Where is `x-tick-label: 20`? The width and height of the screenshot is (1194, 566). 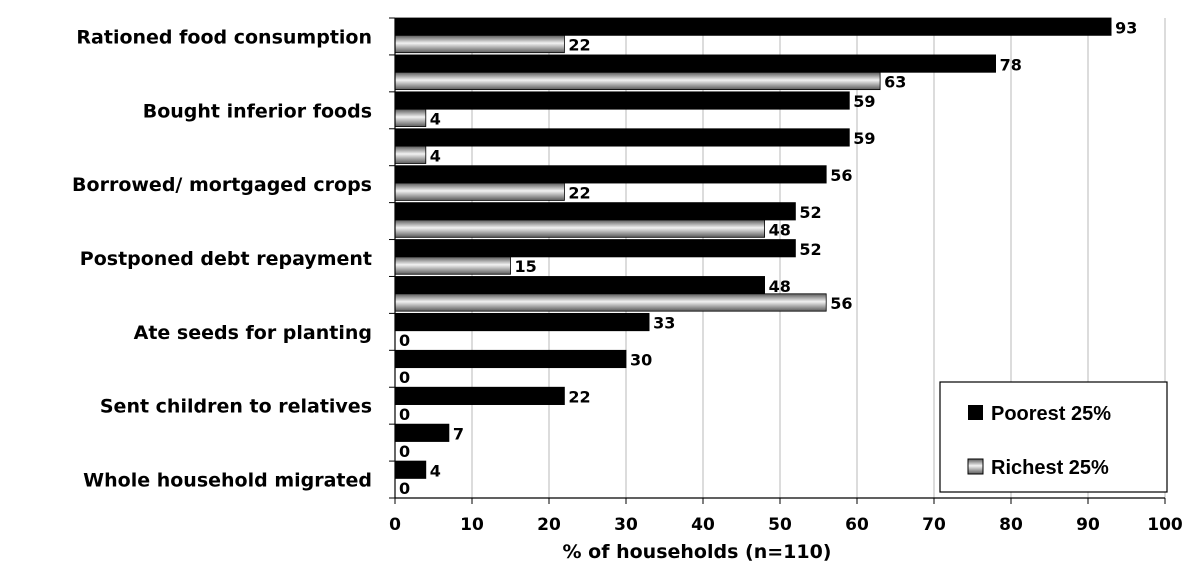 x-tick-label: 20 is located at coordinates (549, 525).